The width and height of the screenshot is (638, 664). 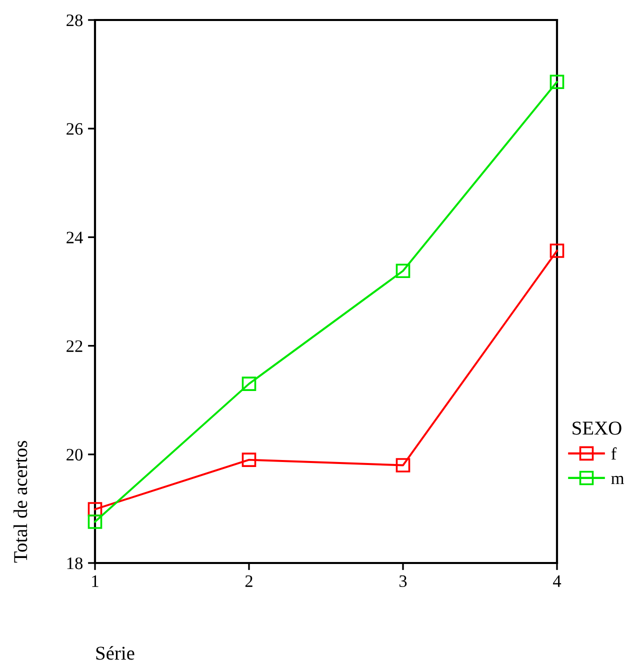 I want to click on x-tick-label: 2, so click(x=248, y=581).